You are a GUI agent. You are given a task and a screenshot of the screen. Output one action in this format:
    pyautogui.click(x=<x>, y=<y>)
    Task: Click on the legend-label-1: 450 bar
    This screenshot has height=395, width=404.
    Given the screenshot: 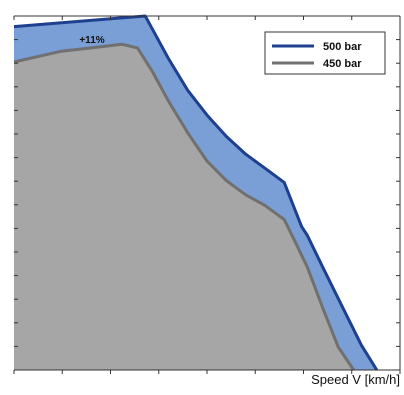 What is the action you would take?
    pyautogui.click(x=342, y=64)
    